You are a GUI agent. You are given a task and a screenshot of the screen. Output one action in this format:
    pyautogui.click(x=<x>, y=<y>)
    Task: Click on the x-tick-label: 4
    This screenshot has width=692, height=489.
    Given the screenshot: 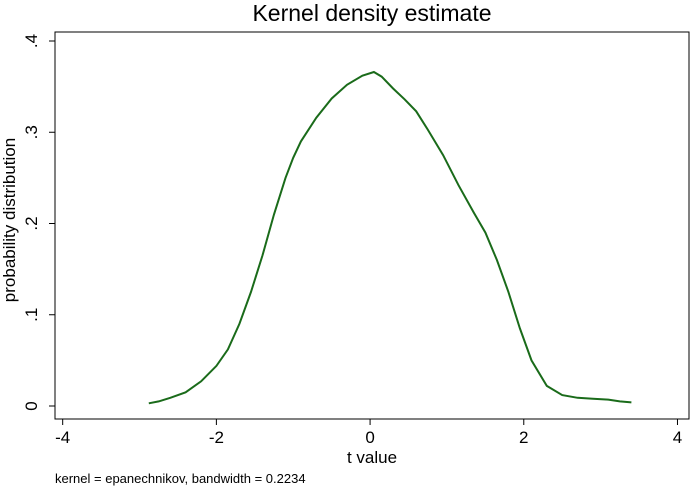 What is the action you would take?
    pyautogui.click(x=677, y=437)
    